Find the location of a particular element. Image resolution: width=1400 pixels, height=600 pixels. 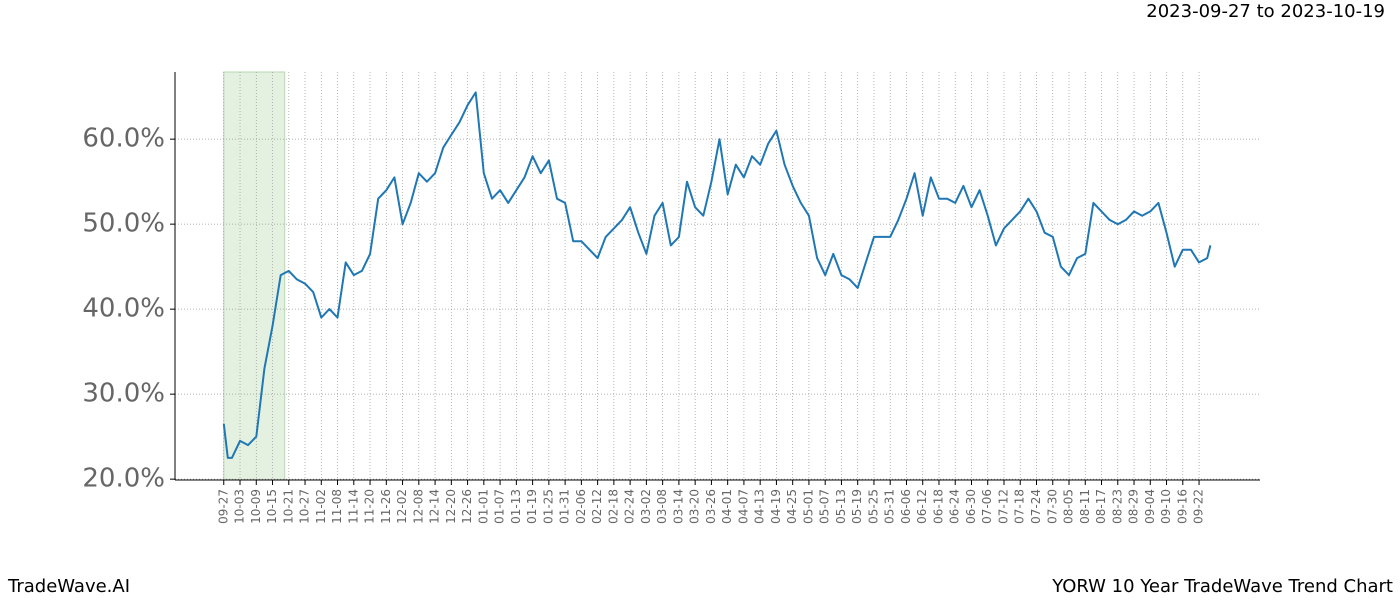

x-tick-label: 06-30 is located at coordinates (971, 506).